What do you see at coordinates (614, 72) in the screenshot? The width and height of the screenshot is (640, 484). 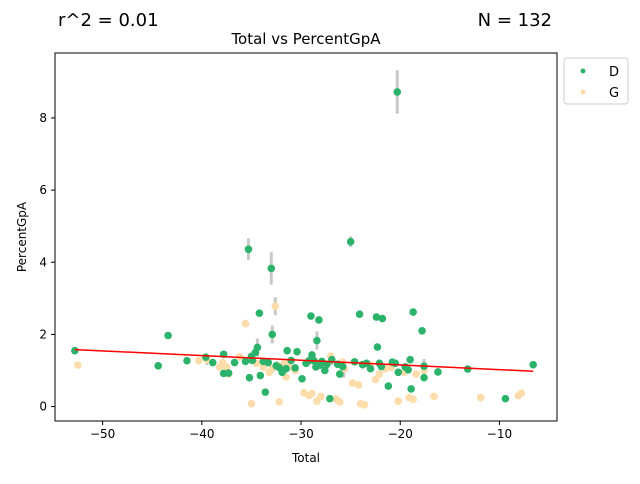 I see `legend-label-d: D` at bounding box center [614, 72].